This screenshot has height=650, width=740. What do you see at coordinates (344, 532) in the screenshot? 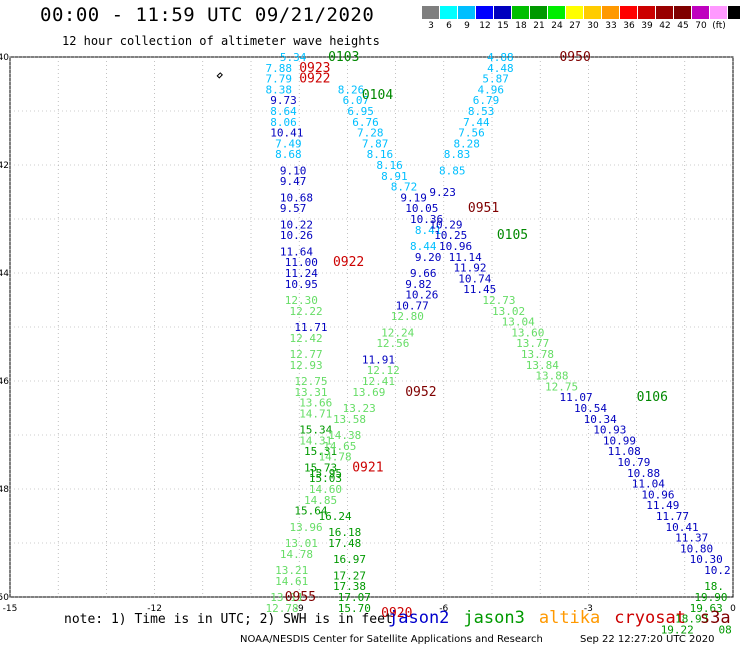
I see `wave-height-label: 16.18` at bounding box center [344, 532].